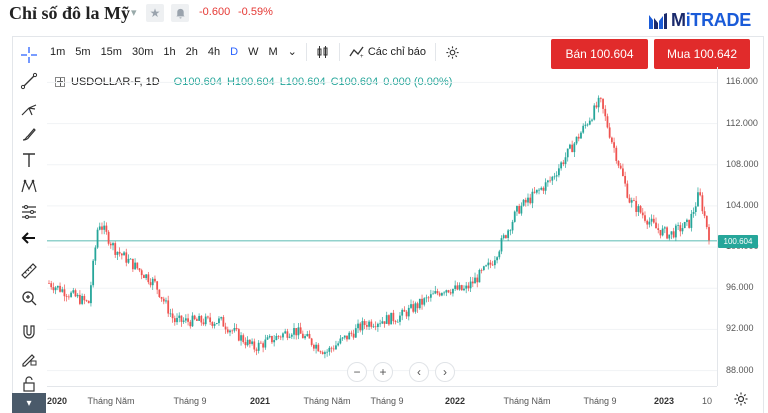 The height and width of the screenshot is (413, 768). I want to click on scroll-left-button: ‹, so click(419, 372).